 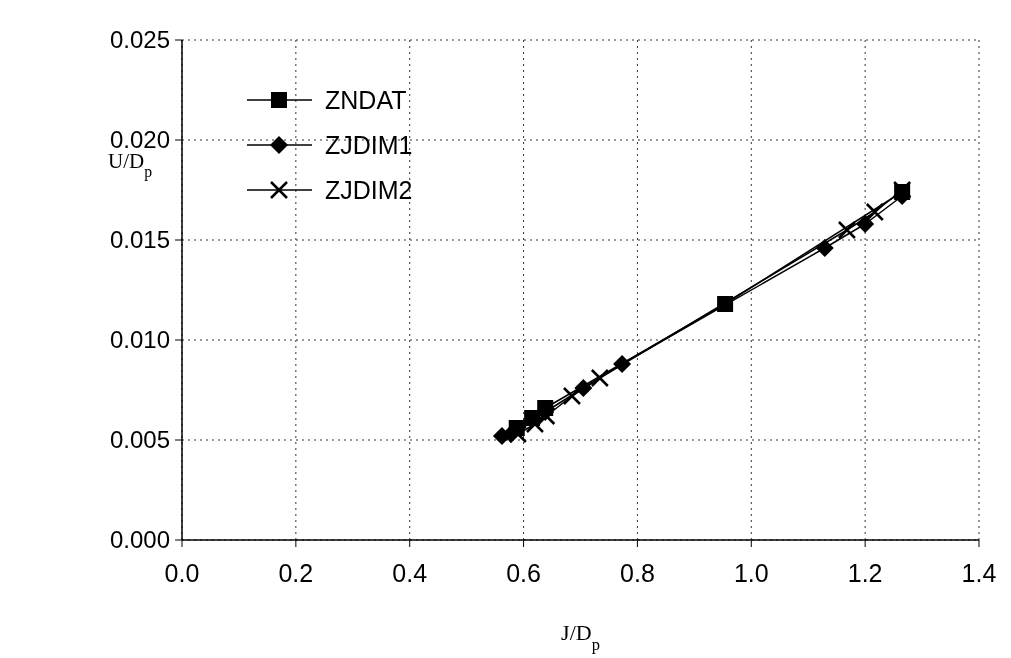 I want to click on x-tick-label: 0.0, so click(x=182, y=573).